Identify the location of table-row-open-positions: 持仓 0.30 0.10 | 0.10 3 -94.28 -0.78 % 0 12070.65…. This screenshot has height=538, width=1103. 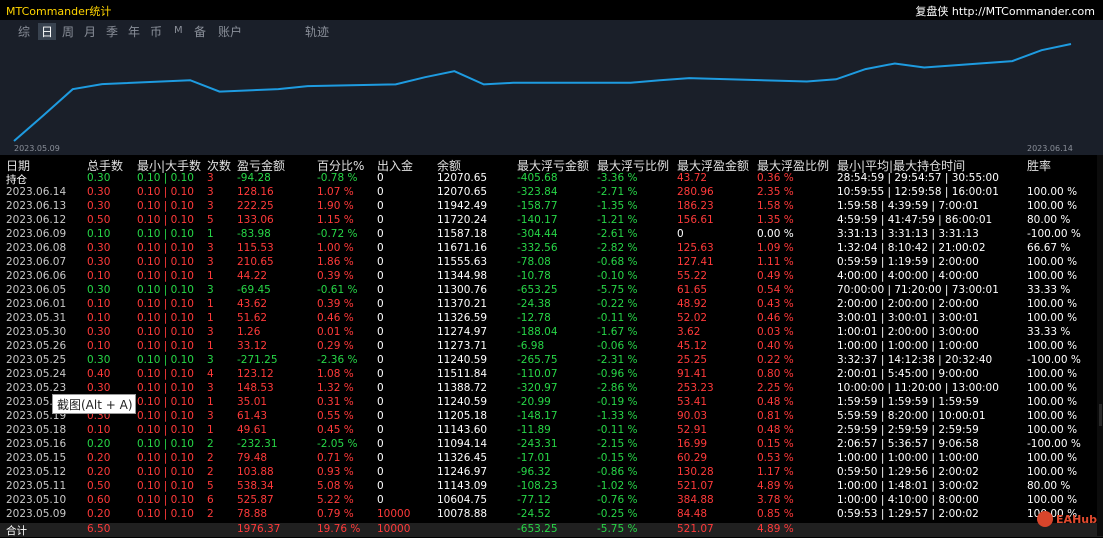
(551, 179).